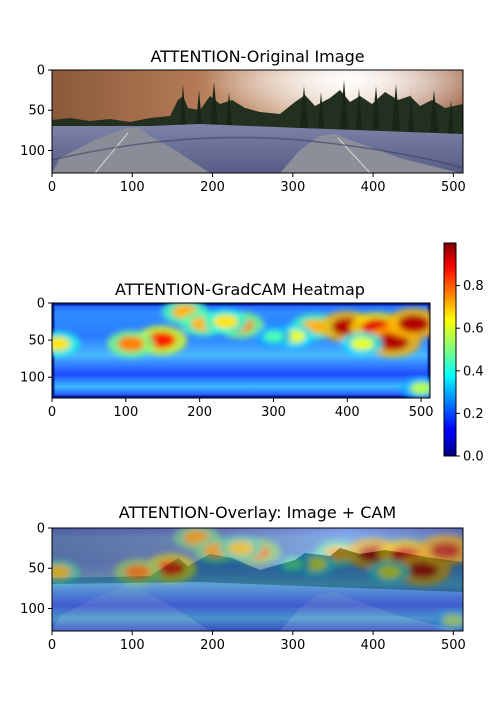  I want to click on y-axis-overlay: 0 50 100, so click(36, 569).